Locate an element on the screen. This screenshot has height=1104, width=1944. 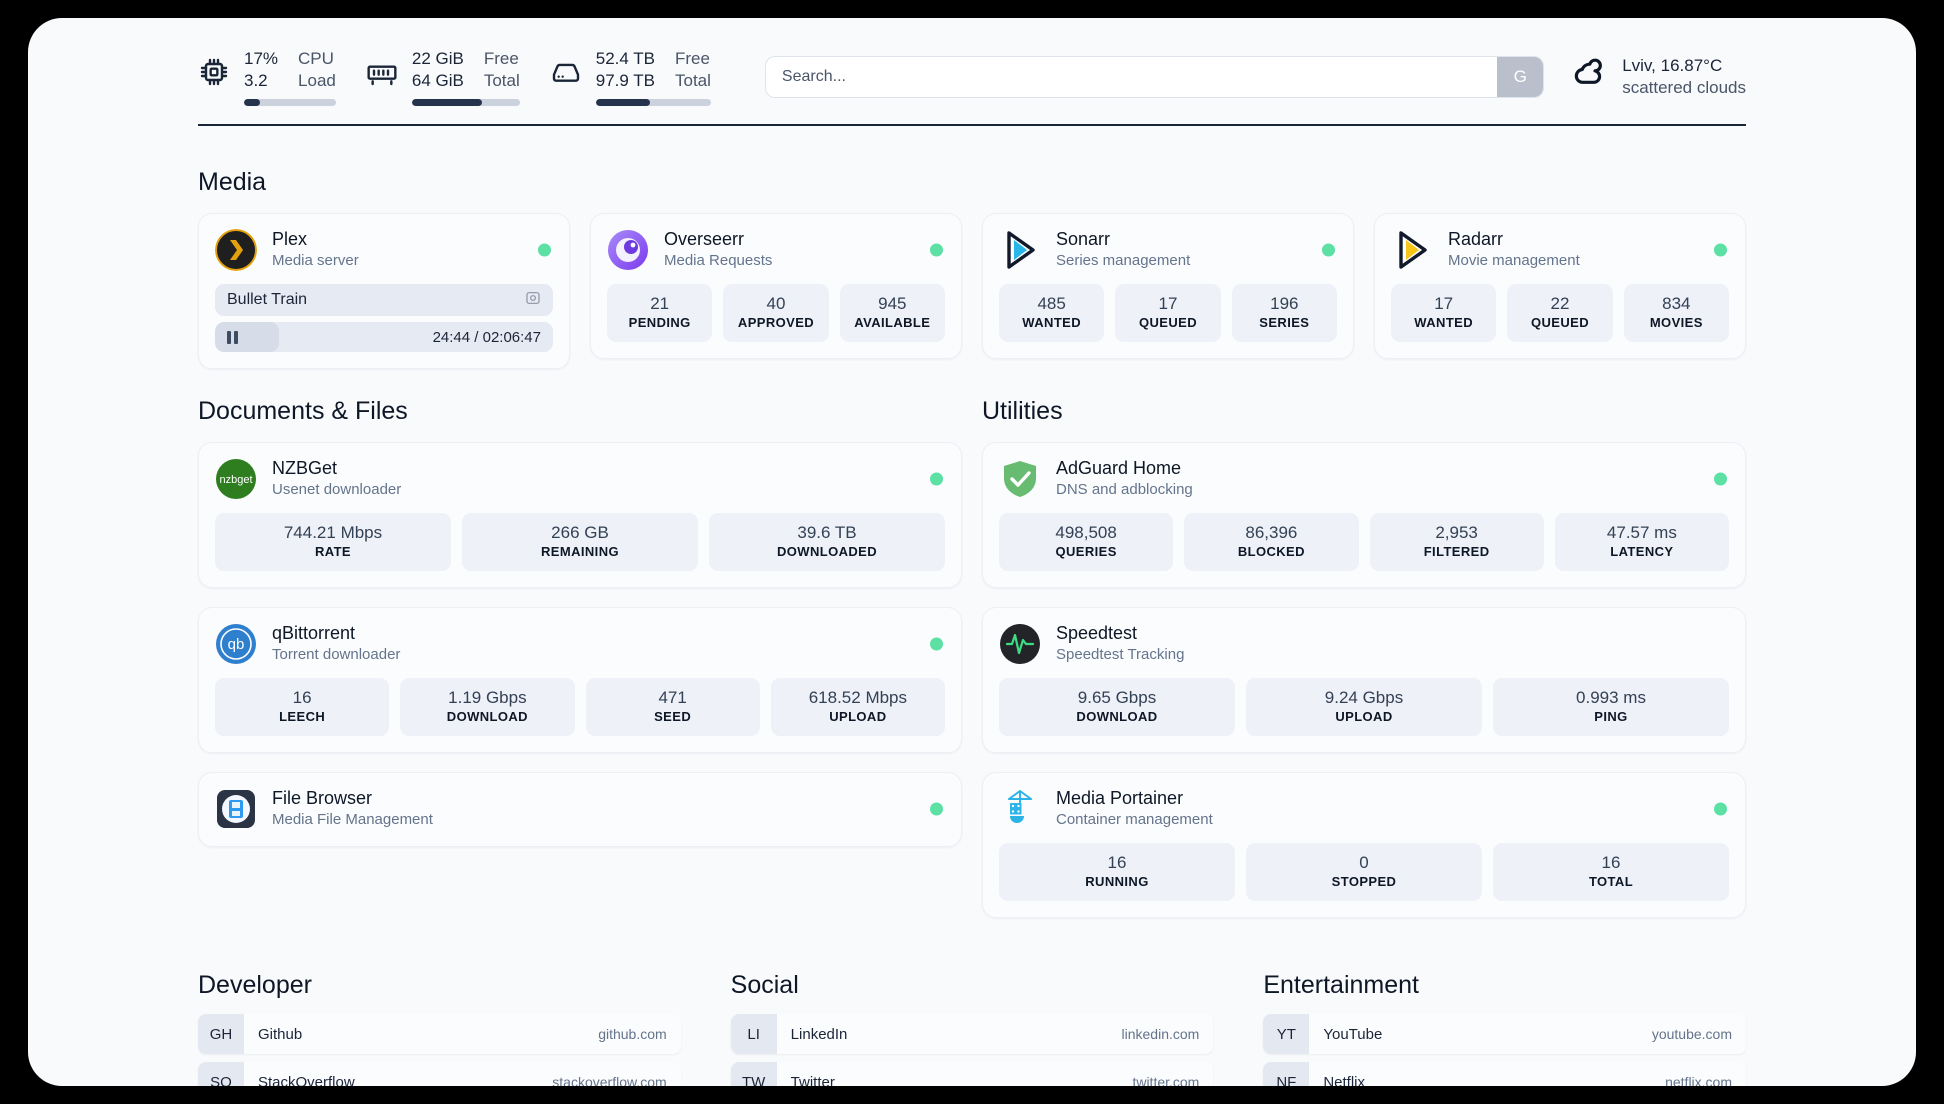
overseerr-icon is located at coordinates (628, 250).